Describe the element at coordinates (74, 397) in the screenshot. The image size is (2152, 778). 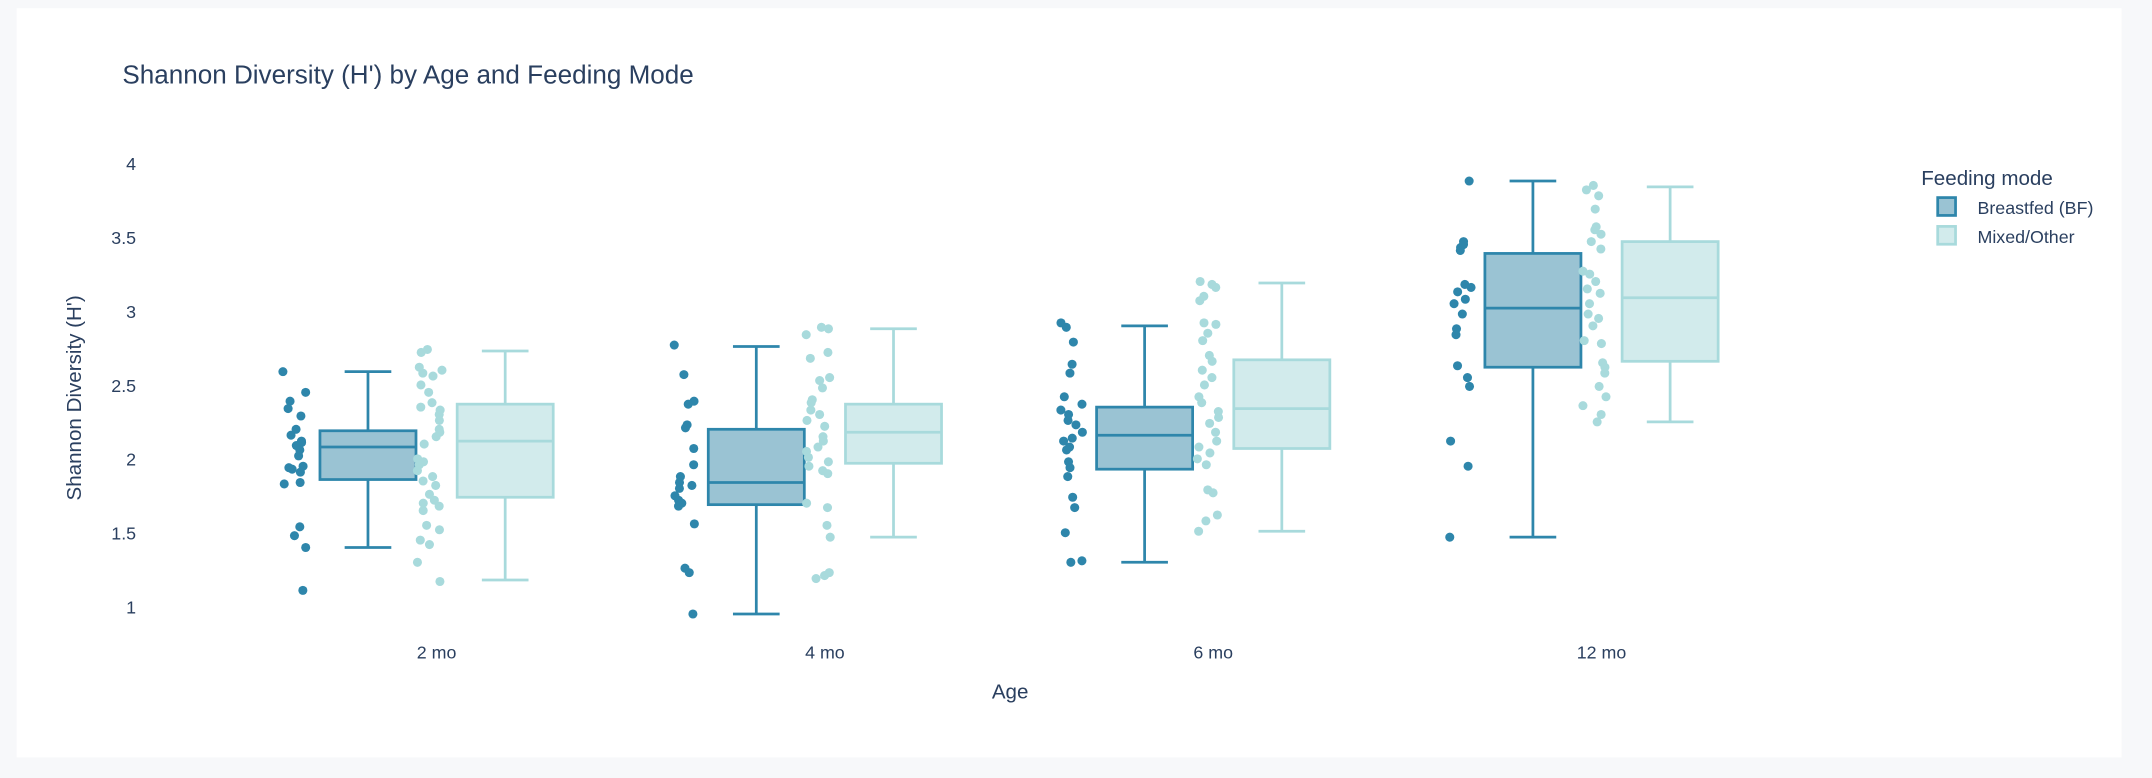
I see `y-axis-label: Shannon Diversity (H')` at that location.